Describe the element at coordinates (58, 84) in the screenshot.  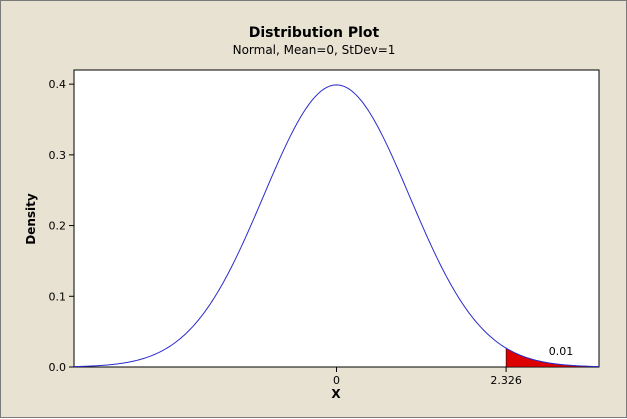
I see `y-tick-label: 0.4` at that location.